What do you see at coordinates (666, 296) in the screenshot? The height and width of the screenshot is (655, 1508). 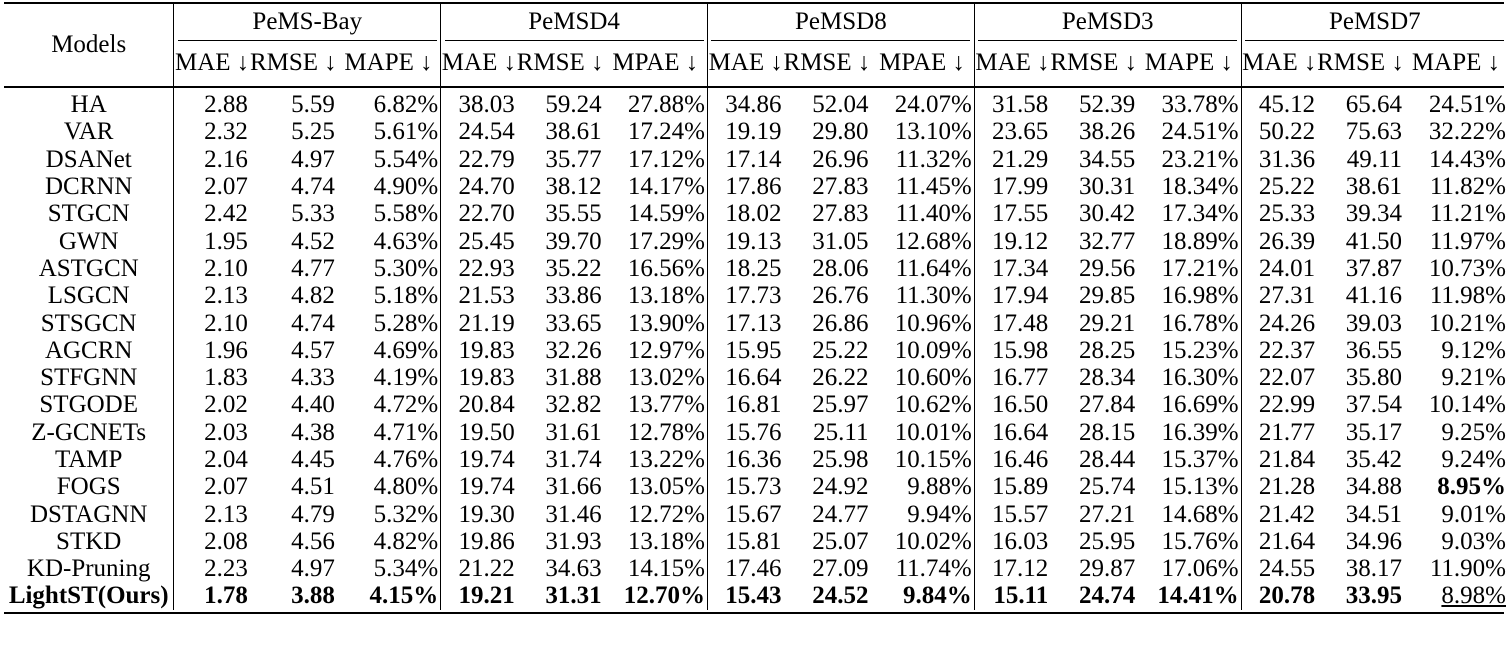 I see `value-cell: 13.18%` at bounding box center [666, 296].